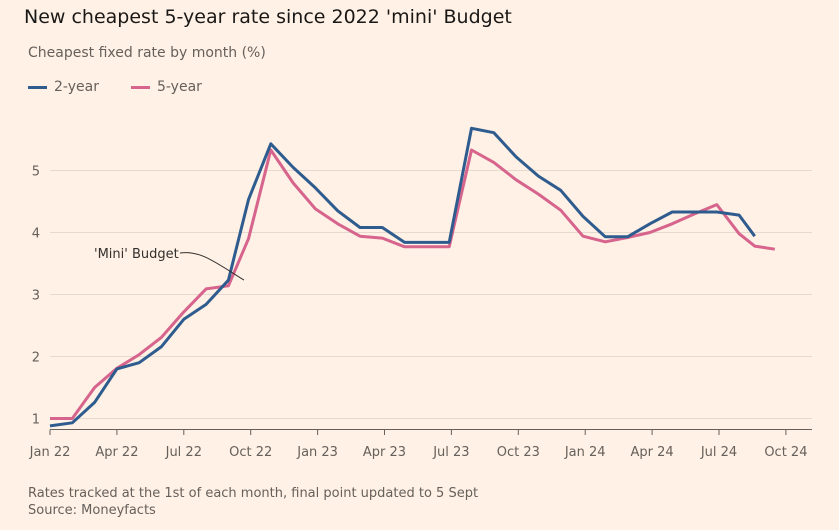  What do you see at coordinates (147, 53) in the screenshot?
I see `chart-subtitle: Cheapest fixed rate by month (%)` at bounding box center [147, 53].